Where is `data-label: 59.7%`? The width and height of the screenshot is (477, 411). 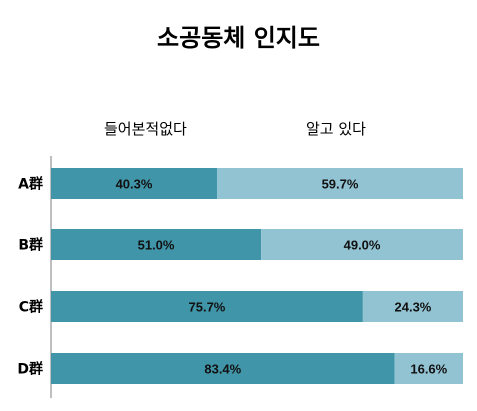
data-label: 59.7% is located at coordinates (340, 184).